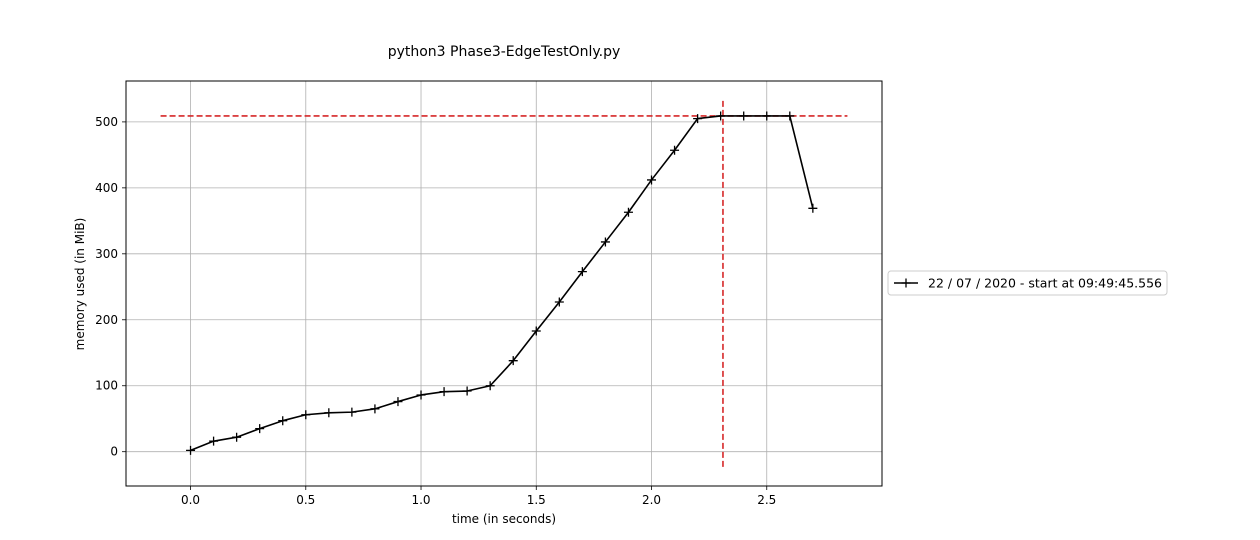 The image size is (1260, 540). I want to click on y-tick-label: 0, so click(114, 452).